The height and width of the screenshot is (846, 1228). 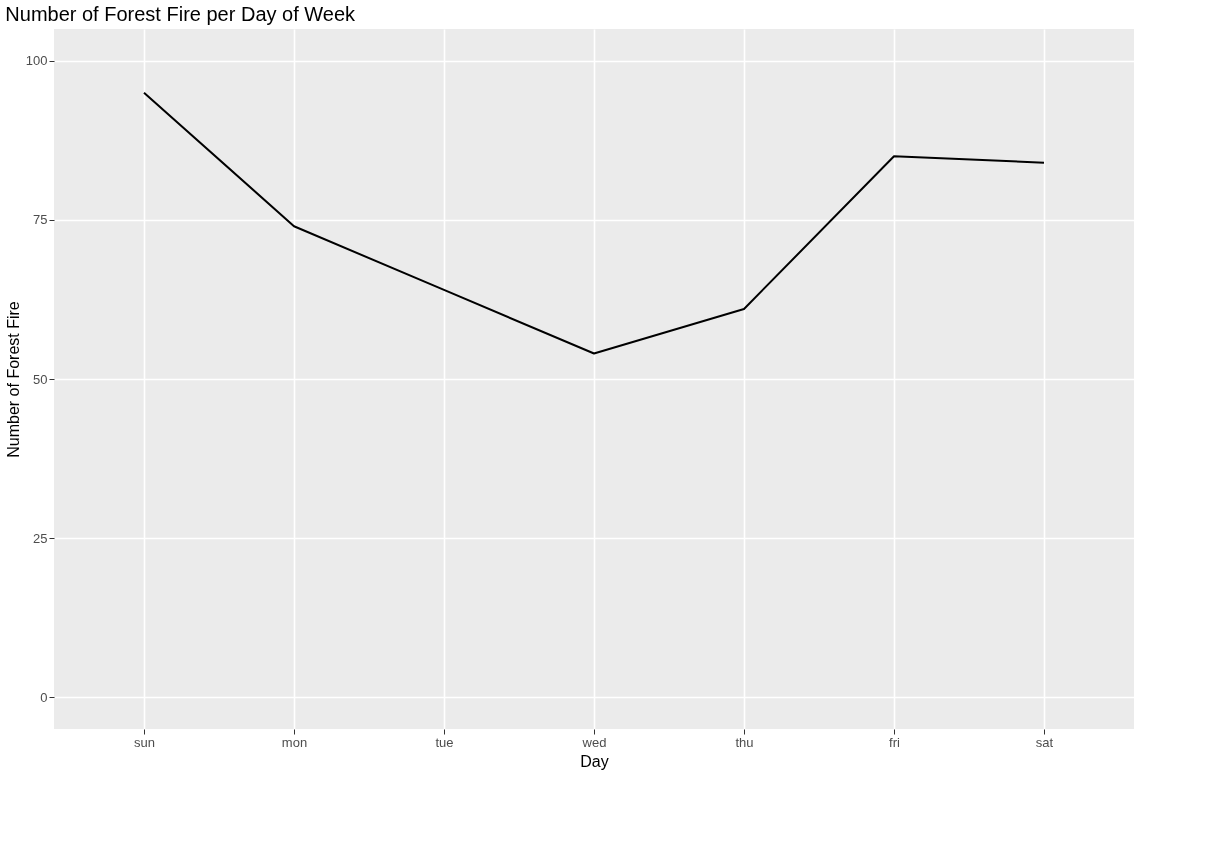 I want to click on y-tick-label: 0, so click(x=44, y=697).